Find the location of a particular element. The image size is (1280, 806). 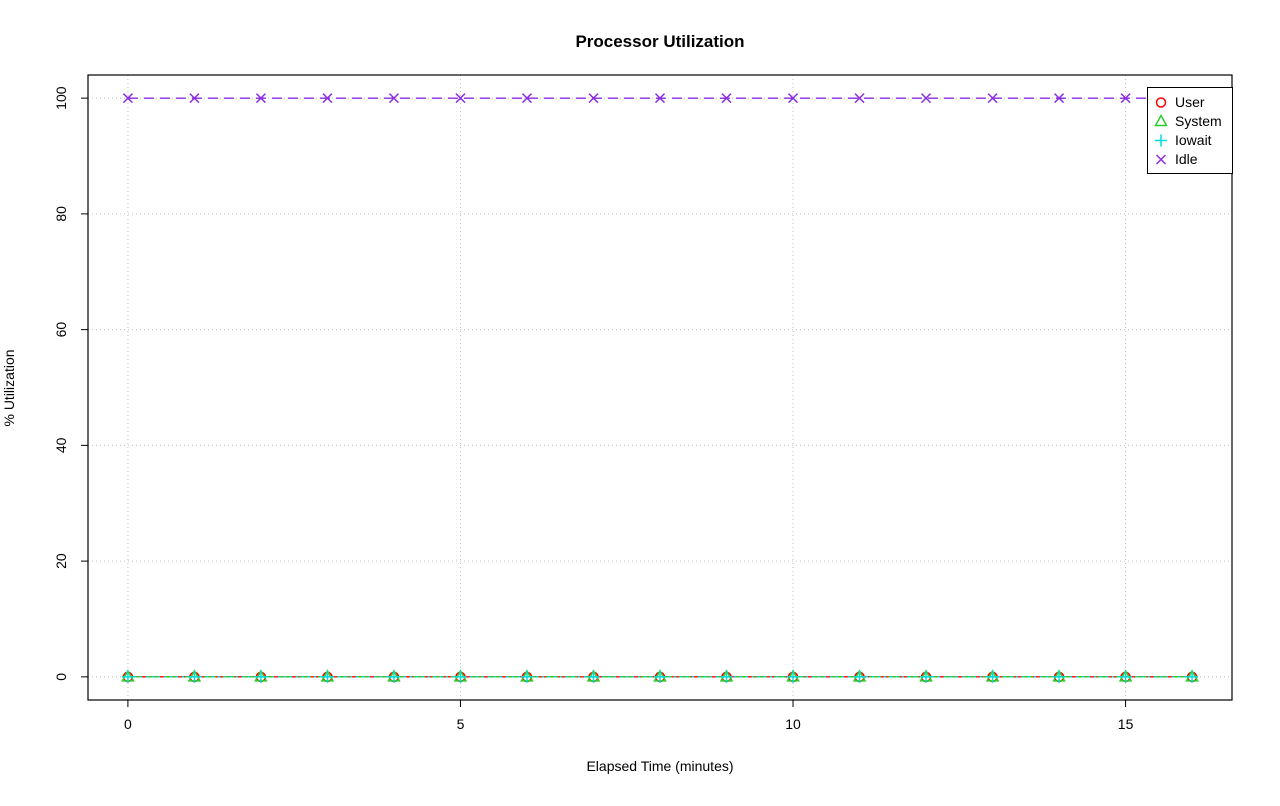

legend-label: Idle is located at coordinates (1186, 158).